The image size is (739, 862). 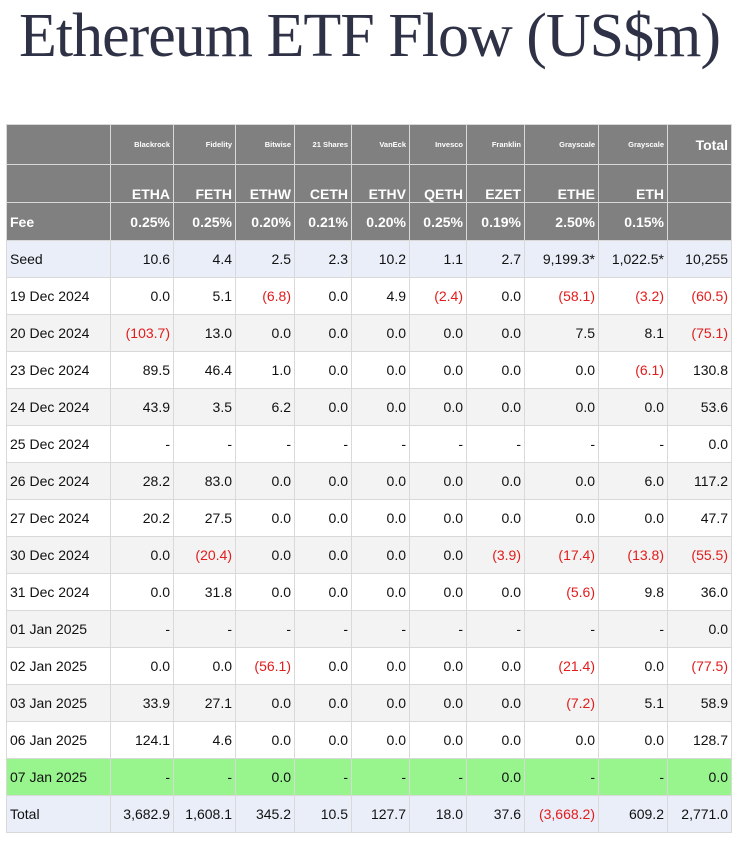 What do you see at coordinates (142, 407) in the screenshot?
I see `flow-cell: 43.9` at bounding box center [142, 407].